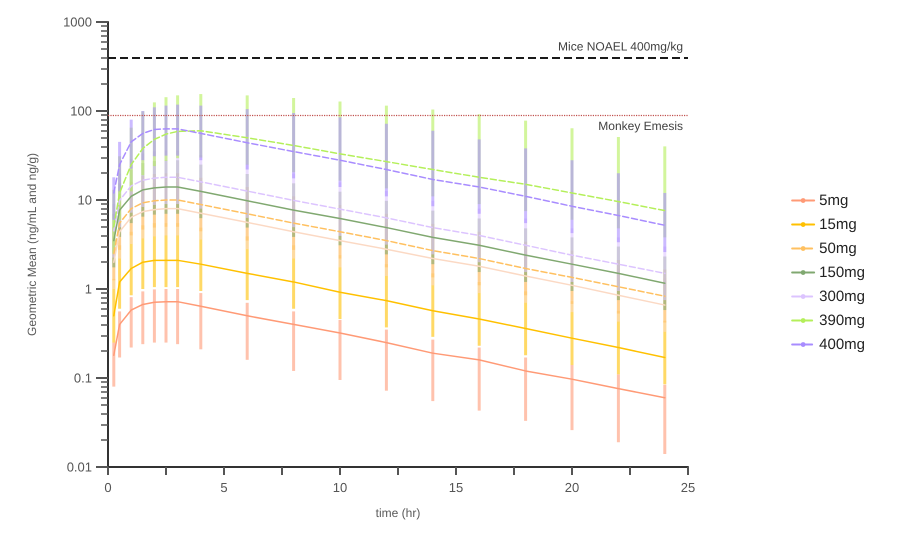  I want to click on x-tick-label: 0, so click(108, 487).